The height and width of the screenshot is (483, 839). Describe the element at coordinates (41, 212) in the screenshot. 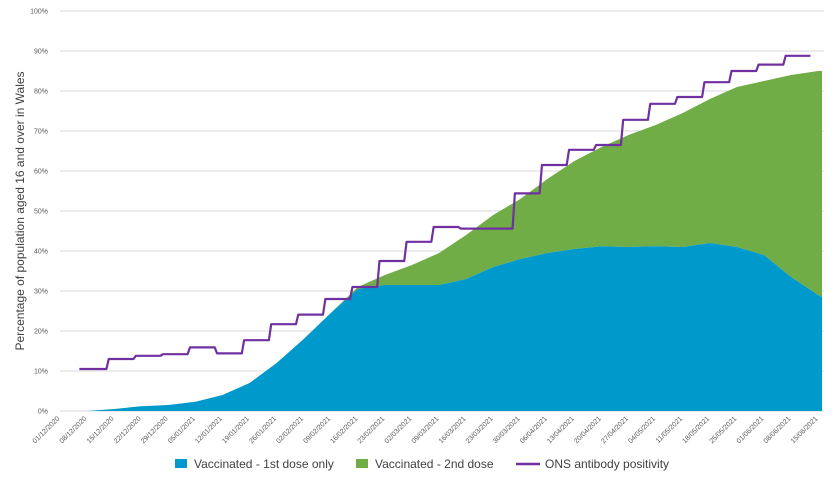

I see `y-tick-label: 50%` at that location.